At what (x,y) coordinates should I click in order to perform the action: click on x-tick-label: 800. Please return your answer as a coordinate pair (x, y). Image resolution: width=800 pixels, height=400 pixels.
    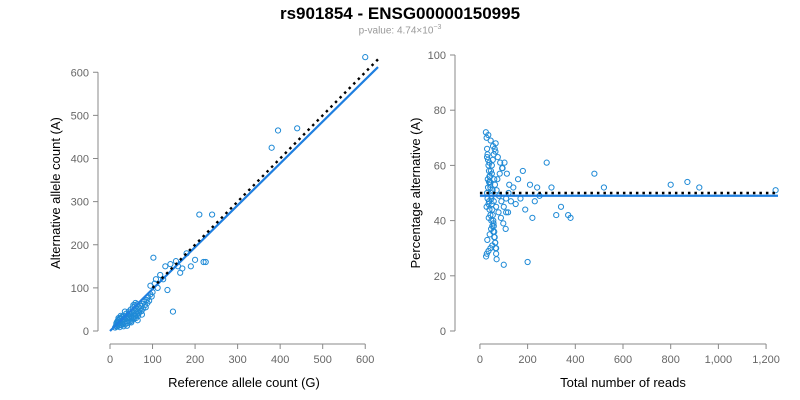
    Looking at the image, I should click on (671, 360).